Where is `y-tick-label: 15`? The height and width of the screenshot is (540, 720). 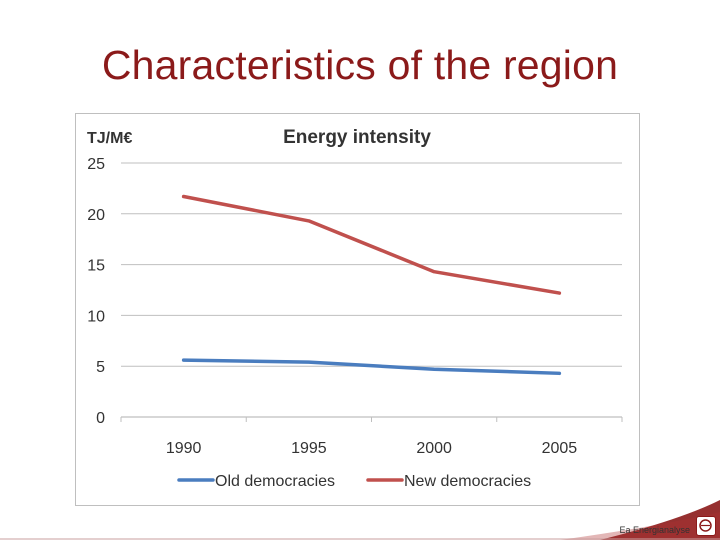
y-tick-label: 15 is located at coordinates (96, 266).